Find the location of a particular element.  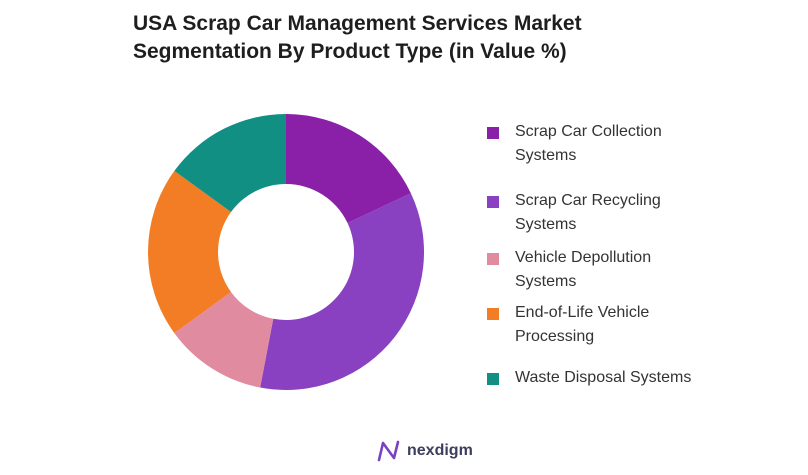

legend-swatch-elv-processing is located at coordinates (493, 314).